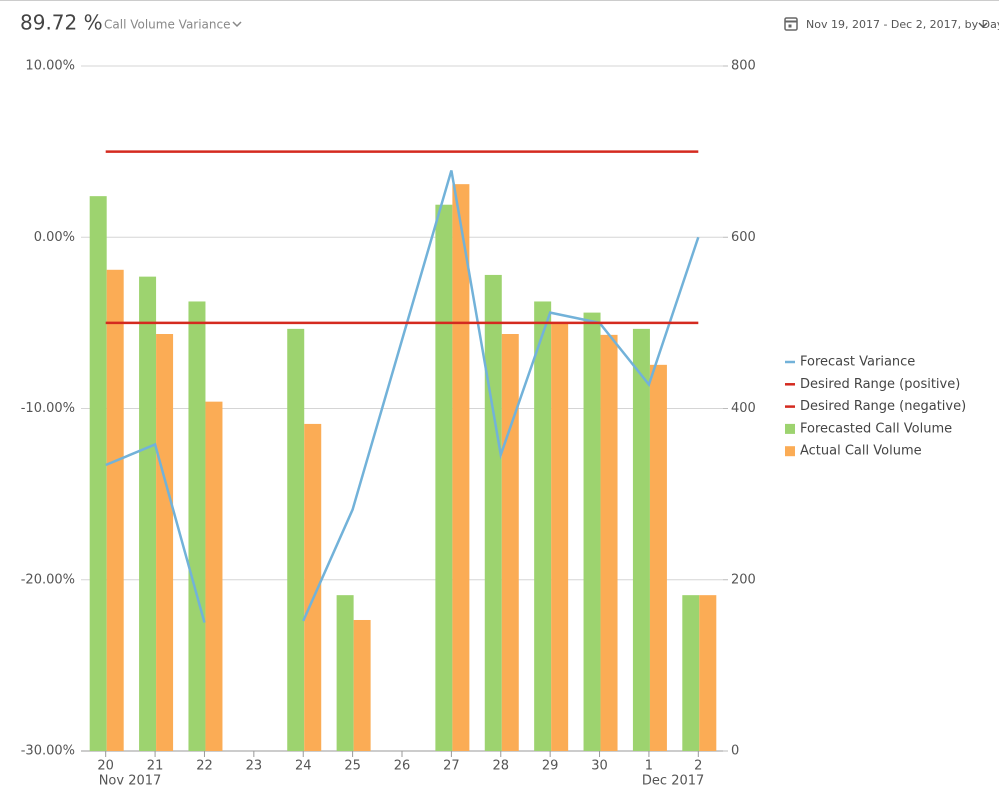 The image size is (999, 806). I want to click on y-tick-label: 10.00%, so click(50, 66).